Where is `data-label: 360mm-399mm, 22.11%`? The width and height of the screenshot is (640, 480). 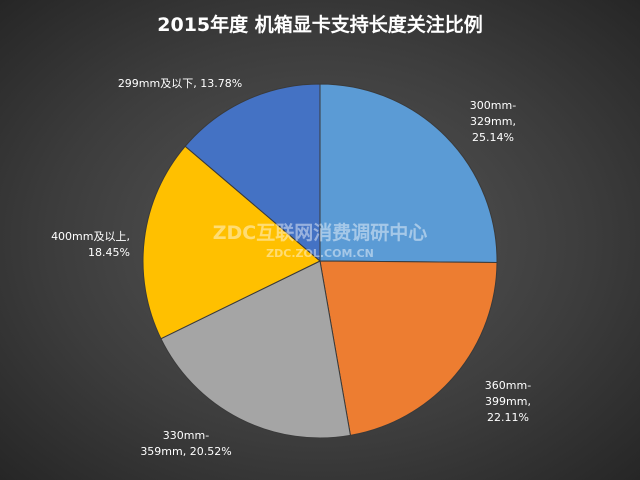 data-label: 360mm-399mm, 22.11% is located at coordinates (508, 401).